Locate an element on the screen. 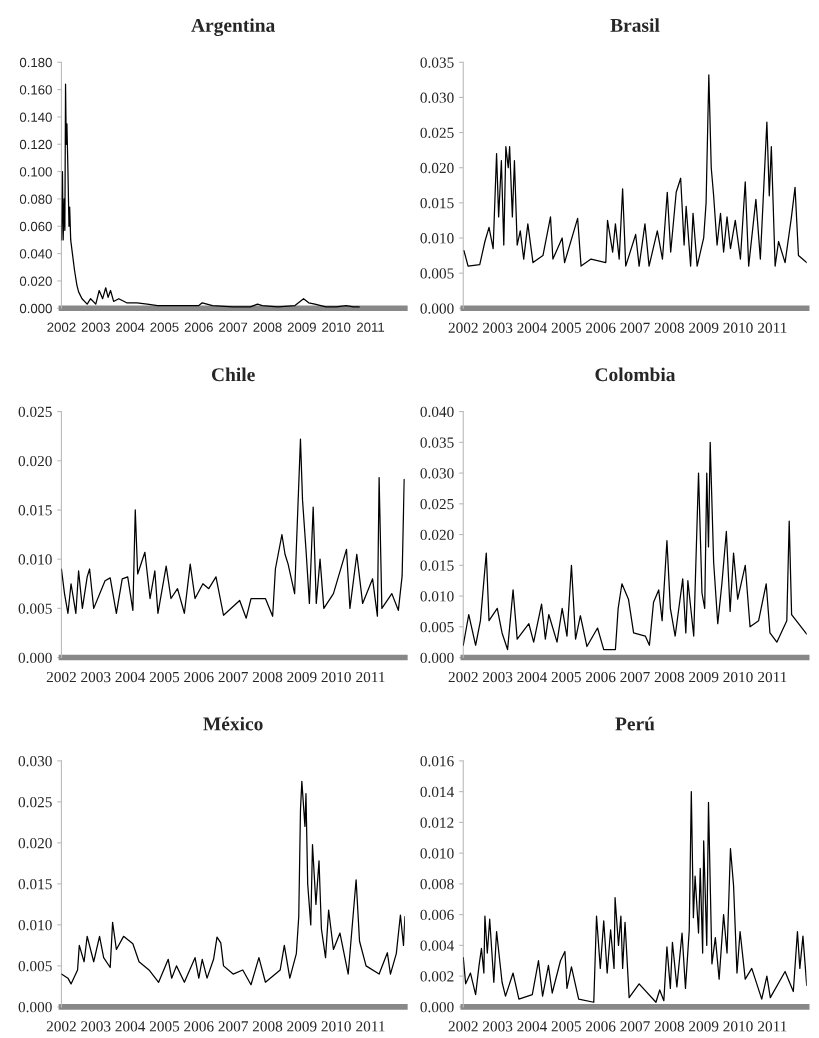 The height and width of the screenshot is (1038, 819). y-tick-label: 0.120 is located at coordinates (35, 144).